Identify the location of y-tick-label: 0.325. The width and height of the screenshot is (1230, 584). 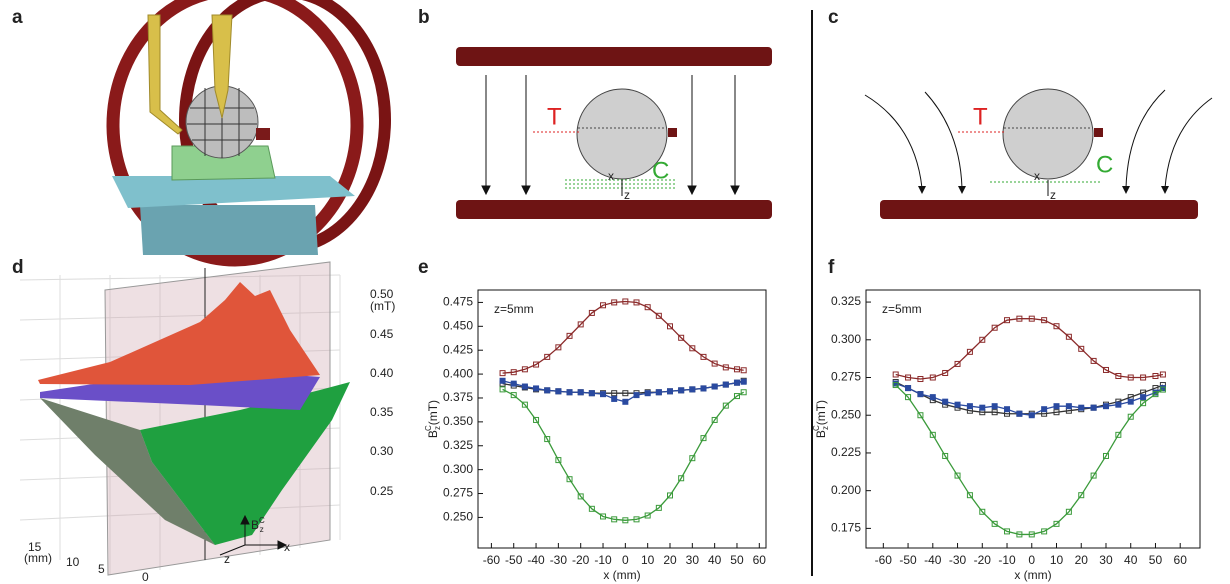
(846, 301).